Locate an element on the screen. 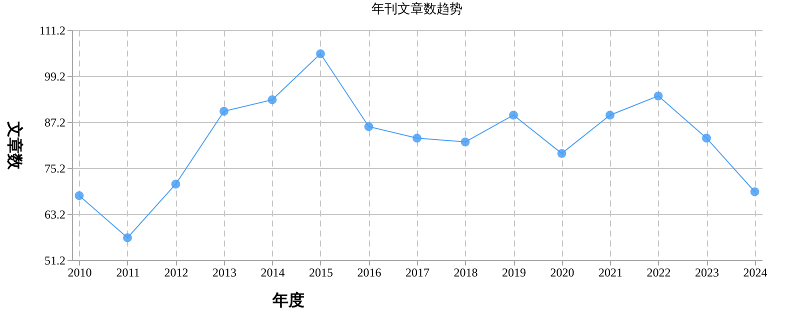 This screenshot has height=330, width=798. x-tick-label: 2014 is located at coordinates (272, 273).